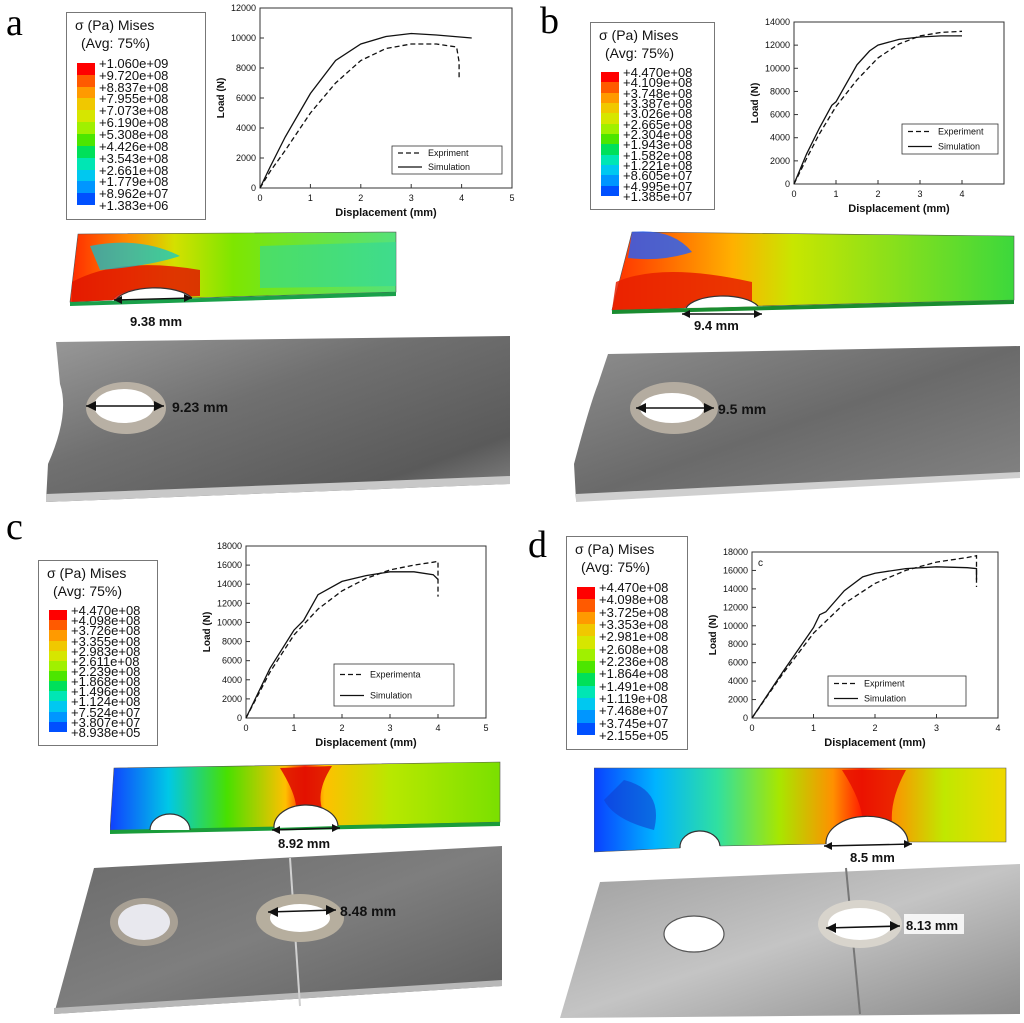 The height and width of the screenshot is (1023, 1024). I want to click on legend-label: Simulation, so click(885, 699).